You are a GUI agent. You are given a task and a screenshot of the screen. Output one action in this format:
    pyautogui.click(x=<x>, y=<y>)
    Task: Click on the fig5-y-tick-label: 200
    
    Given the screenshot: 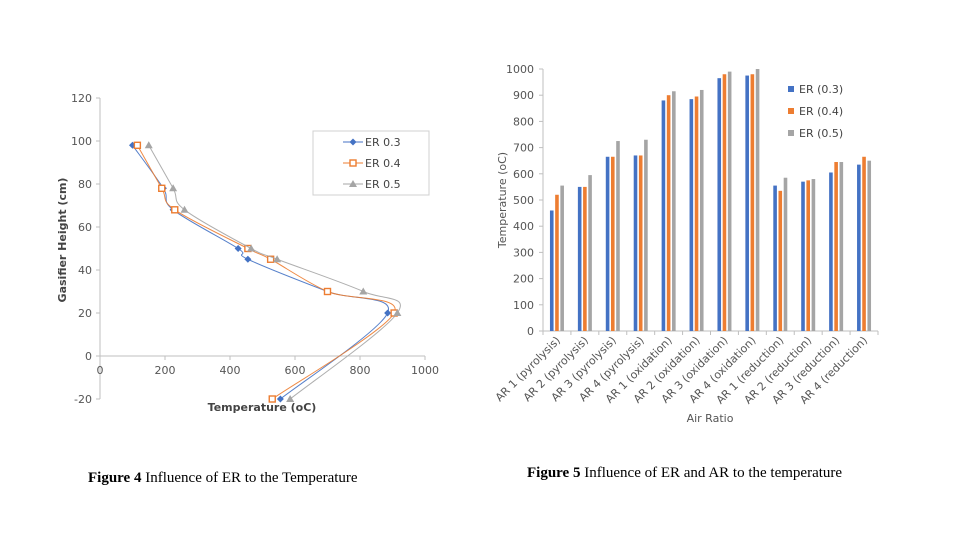 What is the action you would take?
    pyautogui.click(x=523, y=279)
    